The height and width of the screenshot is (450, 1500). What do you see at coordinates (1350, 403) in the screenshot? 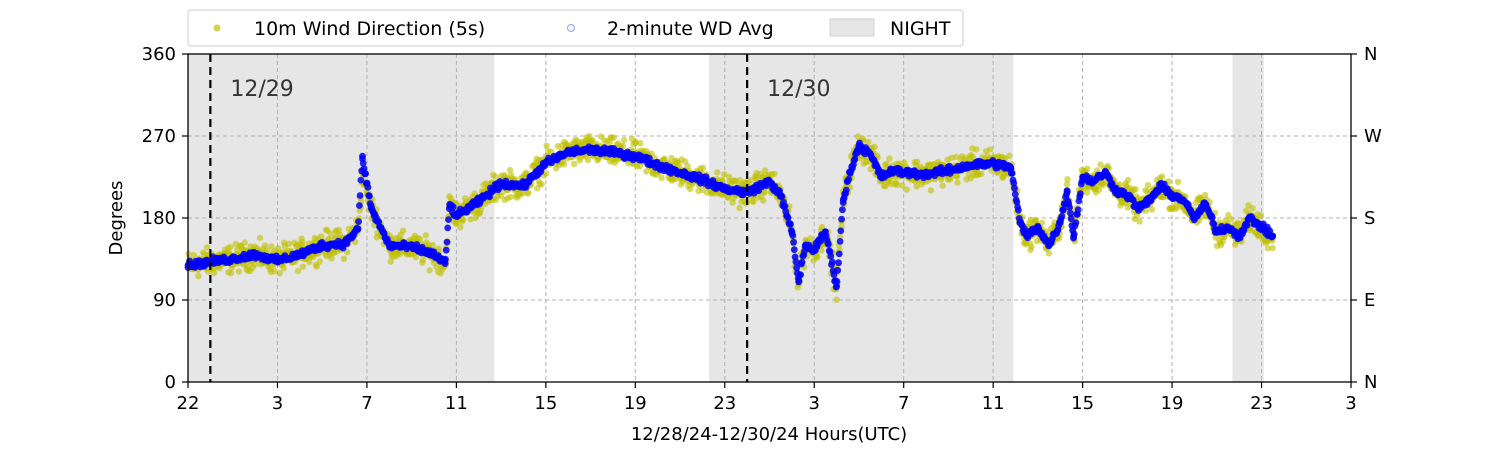
I see `x-tick-label-13: 3` at bounding box center [1350, 403].